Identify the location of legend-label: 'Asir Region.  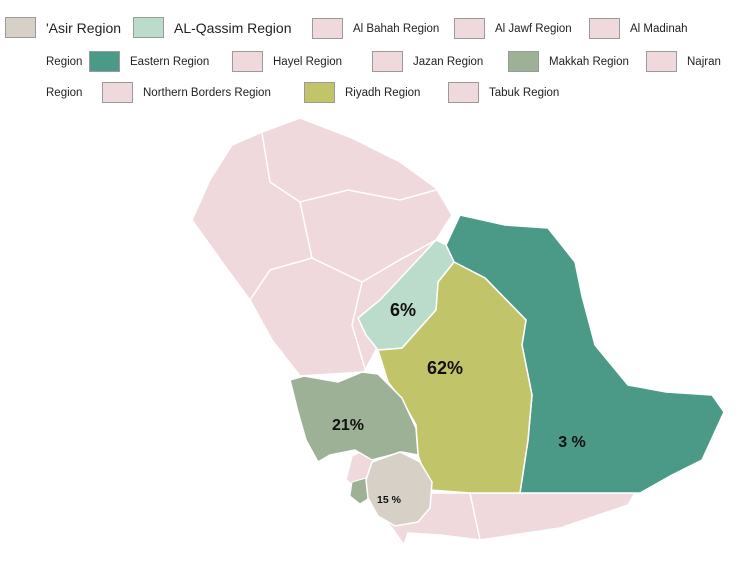
(84, 27).